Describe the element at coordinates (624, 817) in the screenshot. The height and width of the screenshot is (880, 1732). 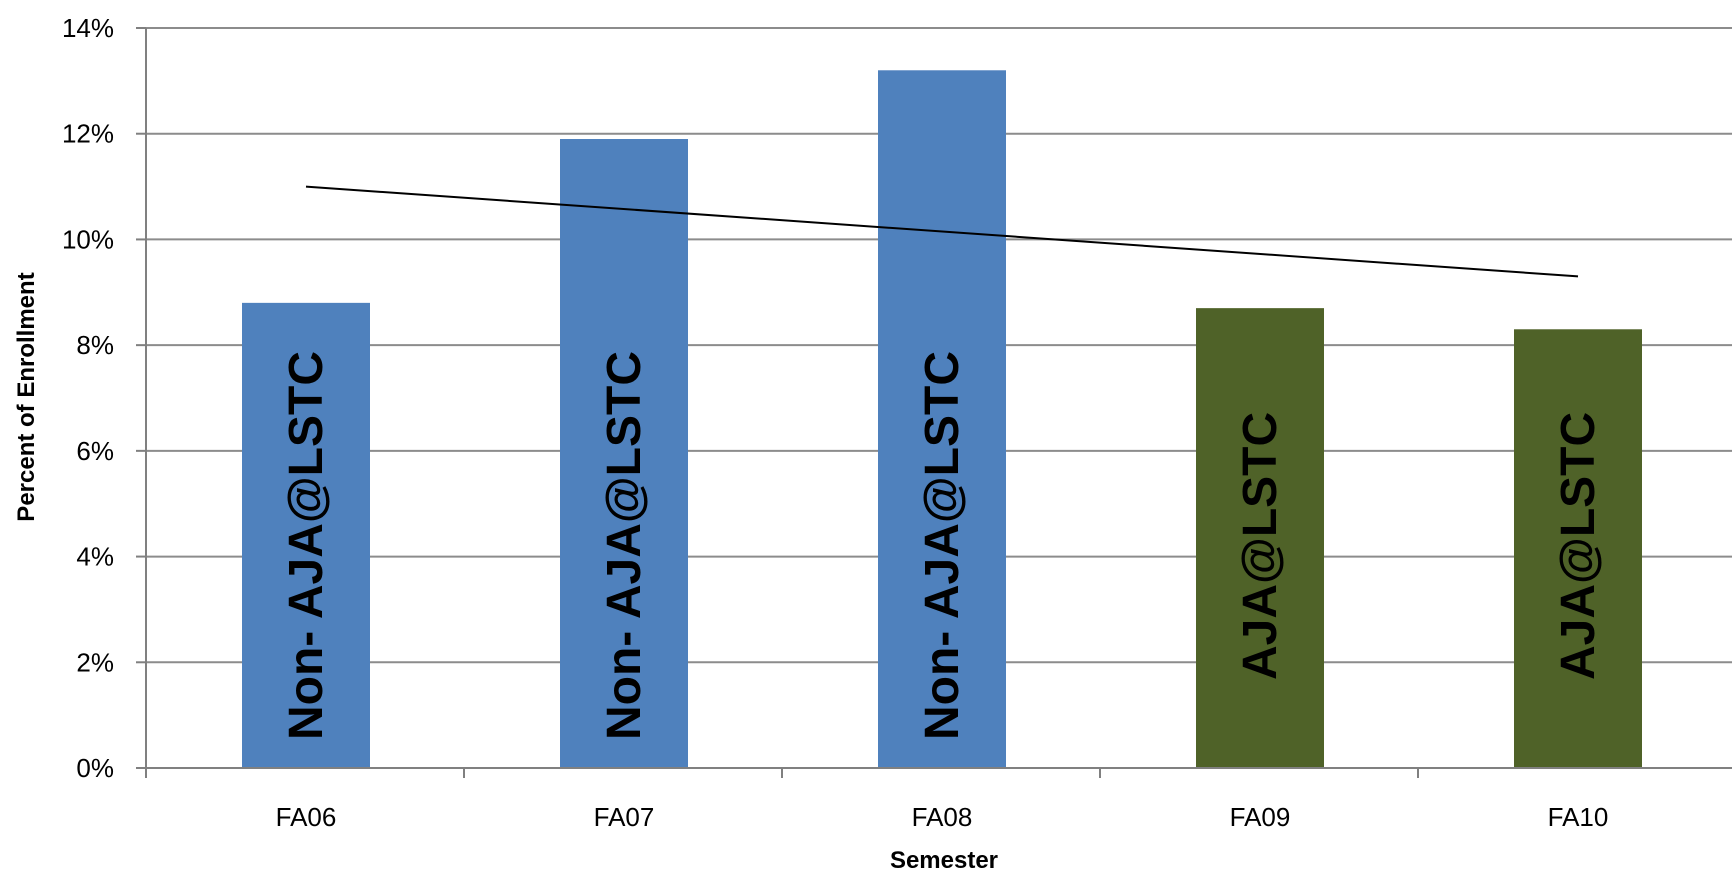
I see `x-tick-label: FA07` at that location.